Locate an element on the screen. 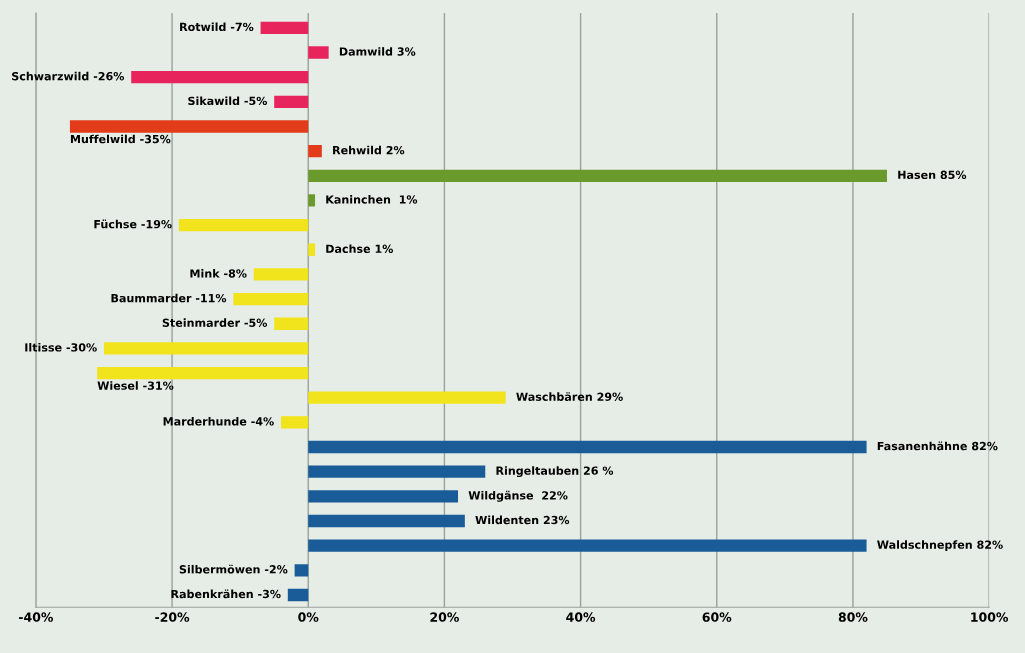 This screenshot has height=653, width=1025. data-label: Steinmarder -5% is located at coordinates (215, 322).